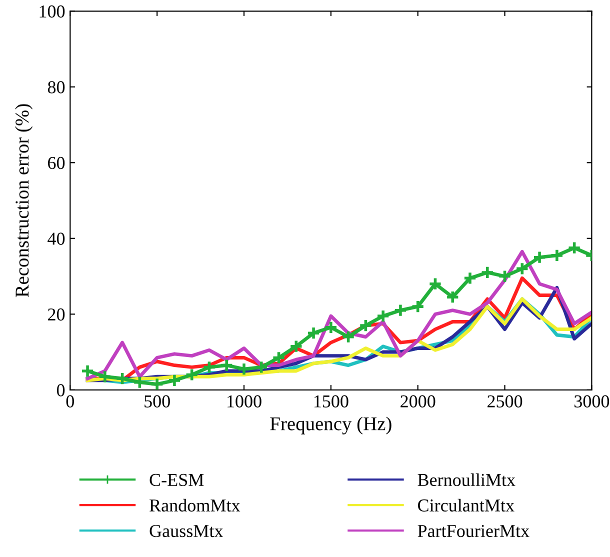  Describe the element at coordinates (56, 238) in the screenshot. I see `y-tick-label: 40` at that location.